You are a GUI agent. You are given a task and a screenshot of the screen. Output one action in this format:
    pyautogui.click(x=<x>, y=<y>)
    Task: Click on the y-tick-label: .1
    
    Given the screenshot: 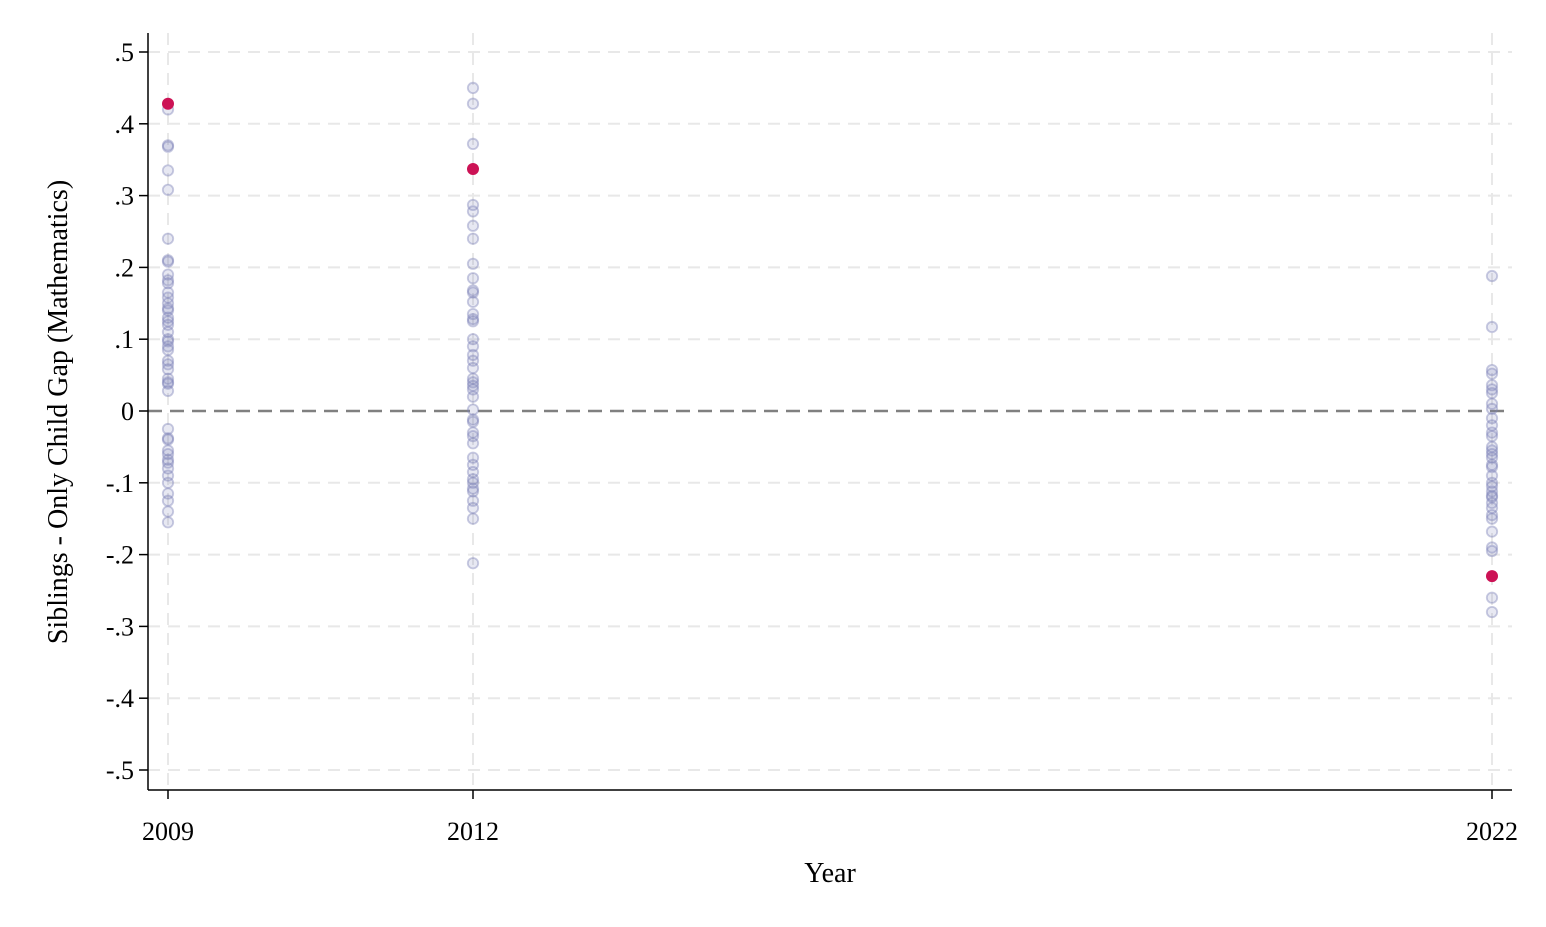 What is the action you would take?
    pyautogui.click(x=125, y=339)
    